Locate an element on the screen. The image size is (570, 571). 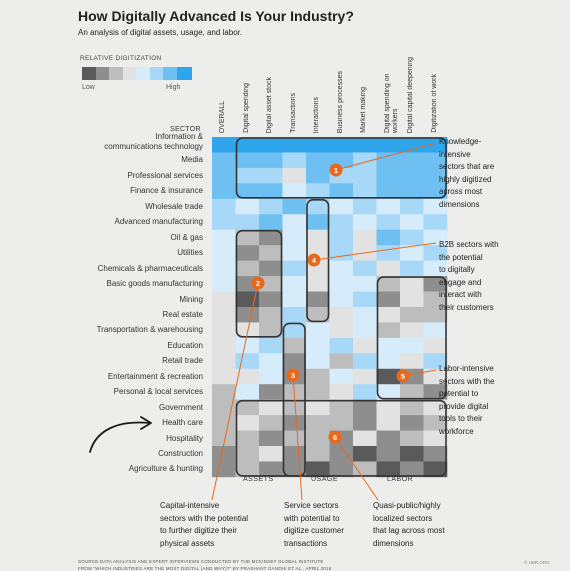
callout-marker-number: 2 is located at coordinates (258, 283).